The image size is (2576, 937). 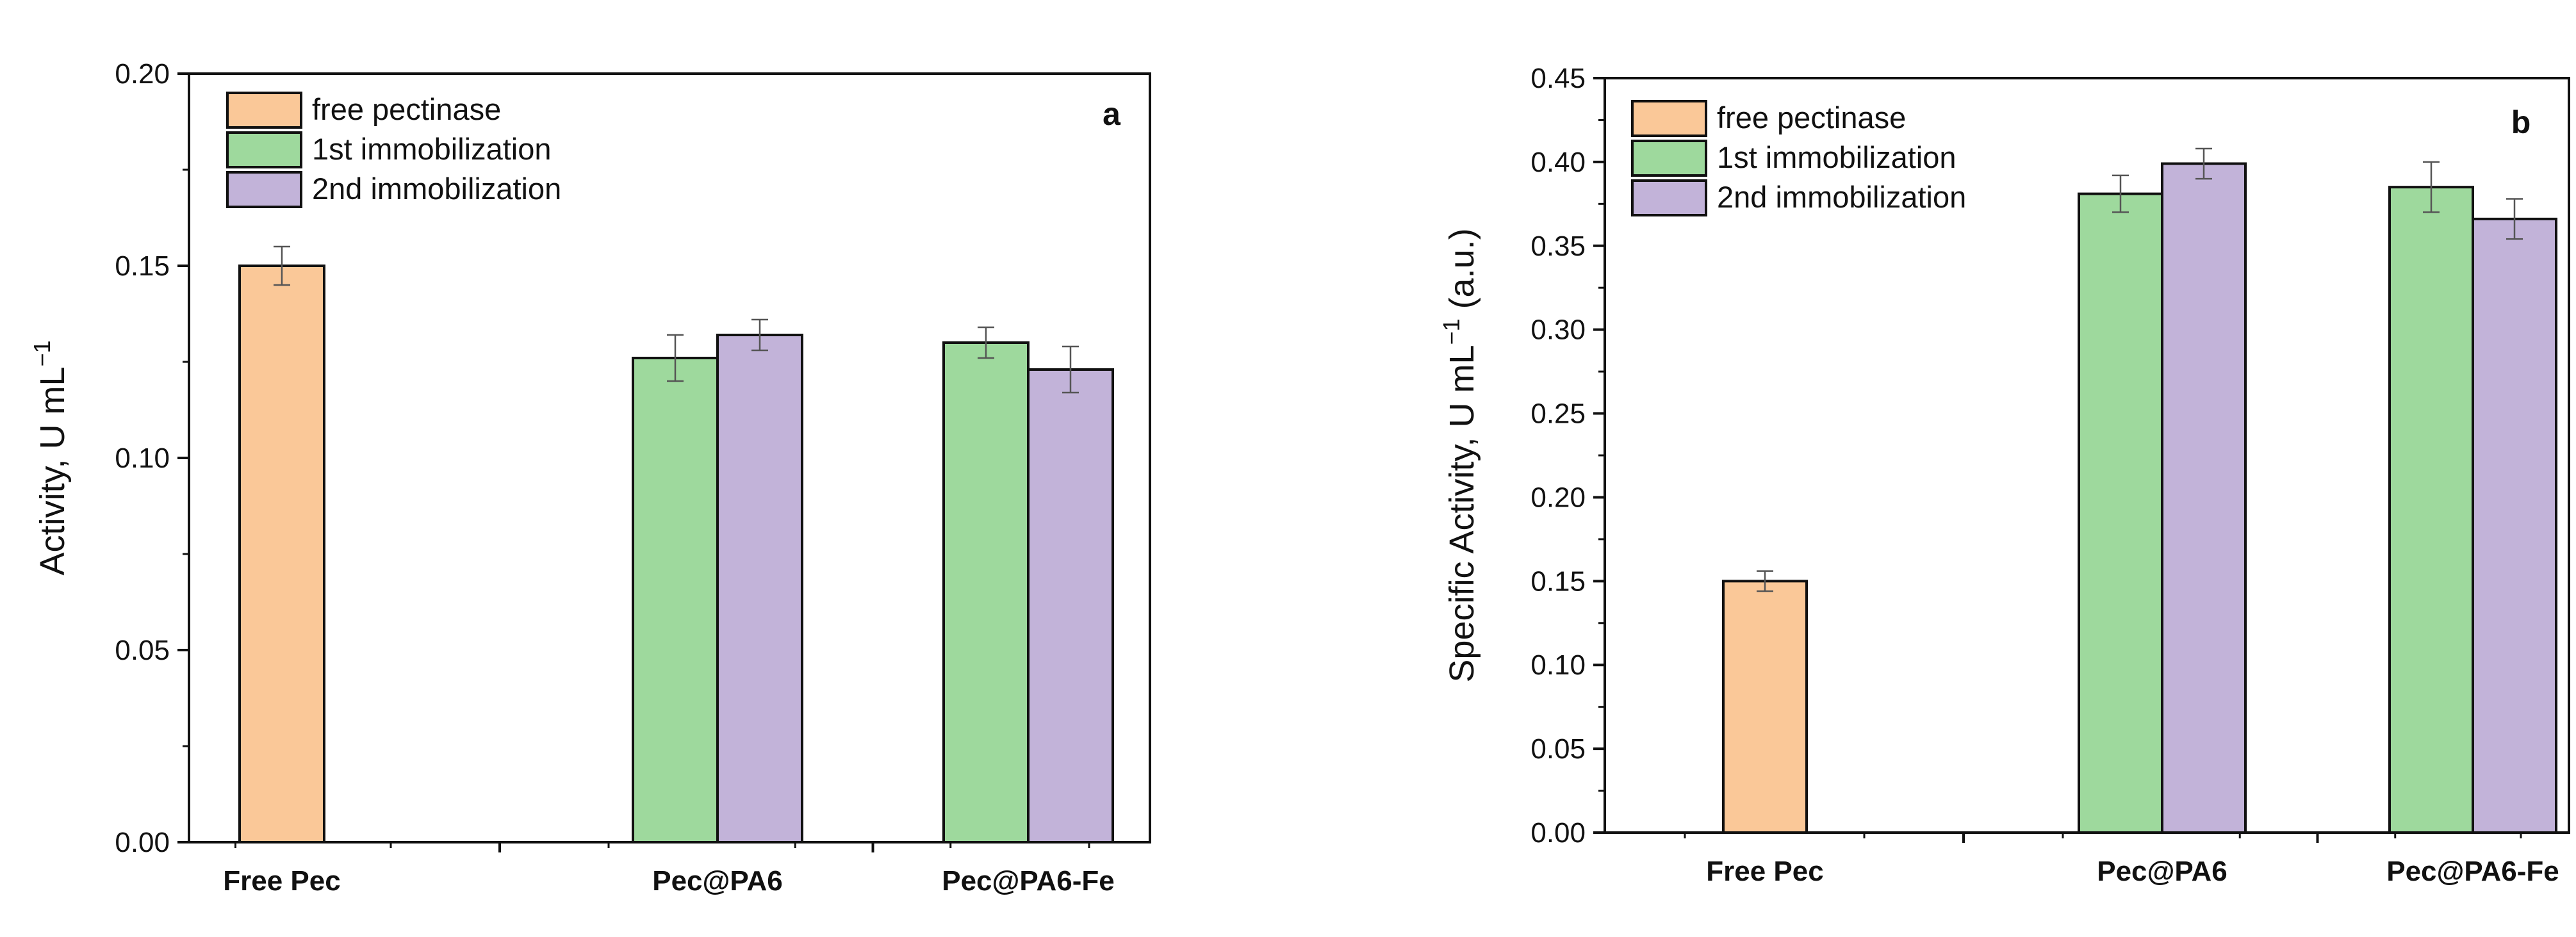 What do you see at coordinates (2521, 122) in the screenshot?
I see `panel-b-label: b` at bounding box center [2521, 122].